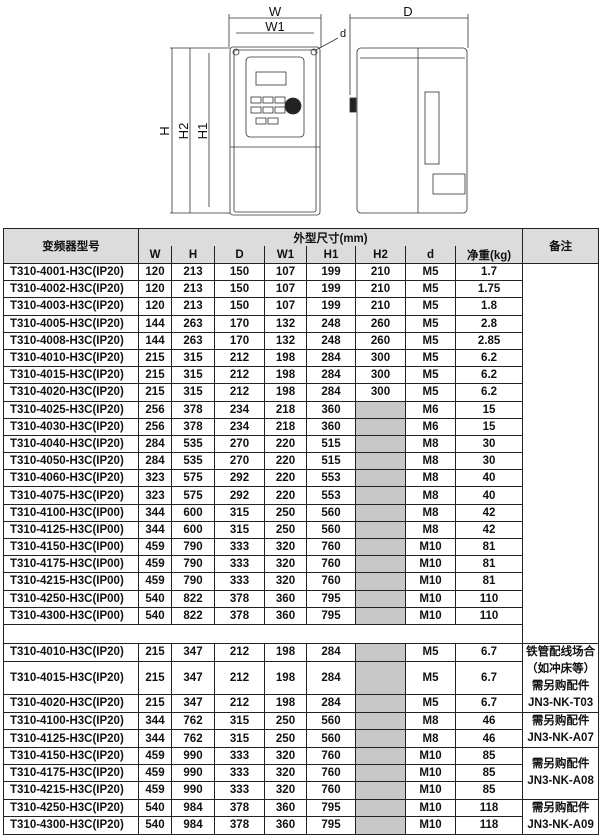 The image size is (600, 840). I want to click on cell-notes-empty, so click(561, 453).